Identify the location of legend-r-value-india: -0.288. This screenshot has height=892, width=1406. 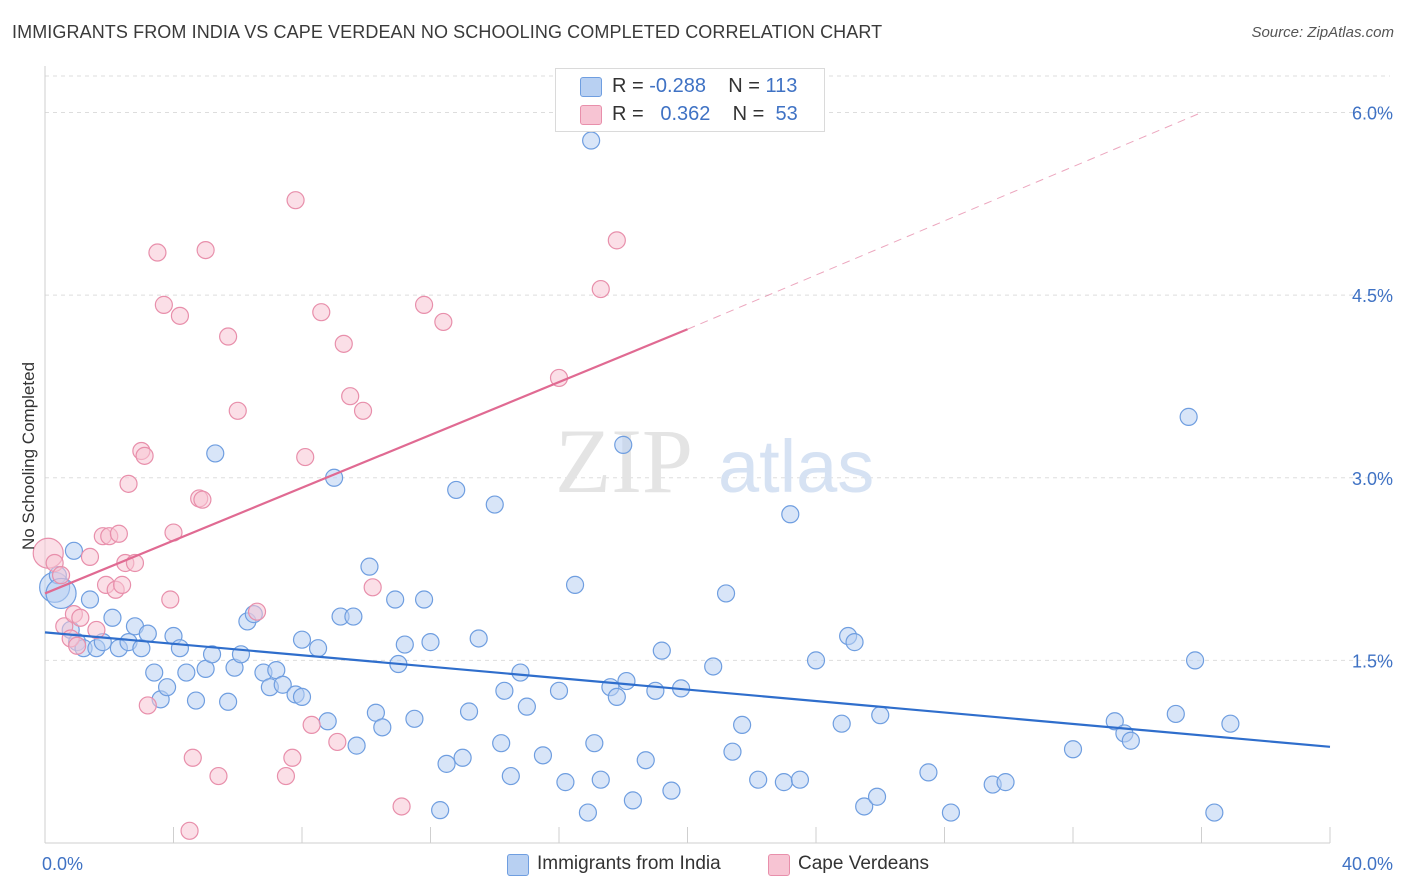
(677, 86).